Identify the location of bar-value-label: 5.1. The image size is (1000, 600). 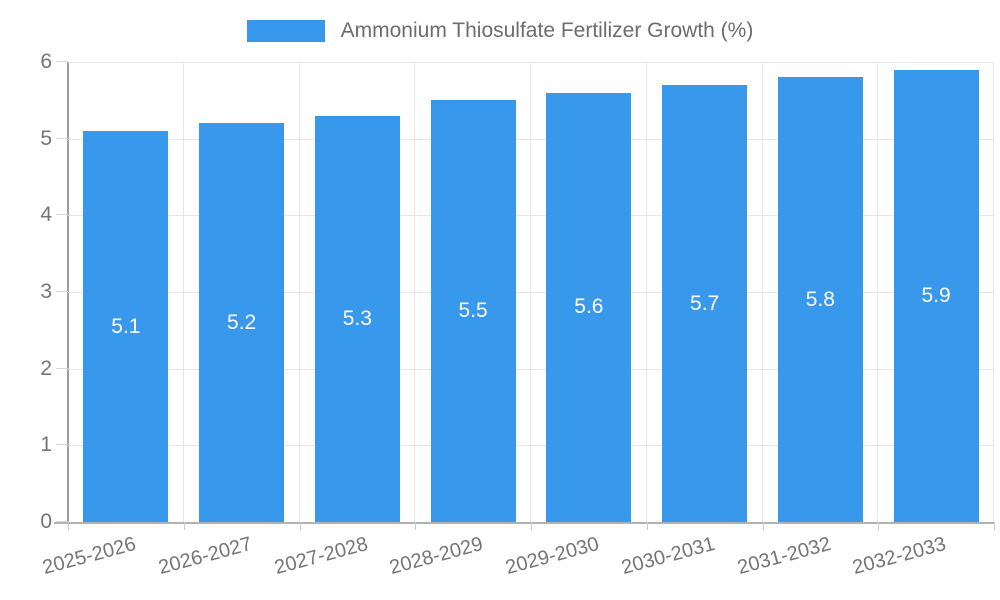
(126, 326).